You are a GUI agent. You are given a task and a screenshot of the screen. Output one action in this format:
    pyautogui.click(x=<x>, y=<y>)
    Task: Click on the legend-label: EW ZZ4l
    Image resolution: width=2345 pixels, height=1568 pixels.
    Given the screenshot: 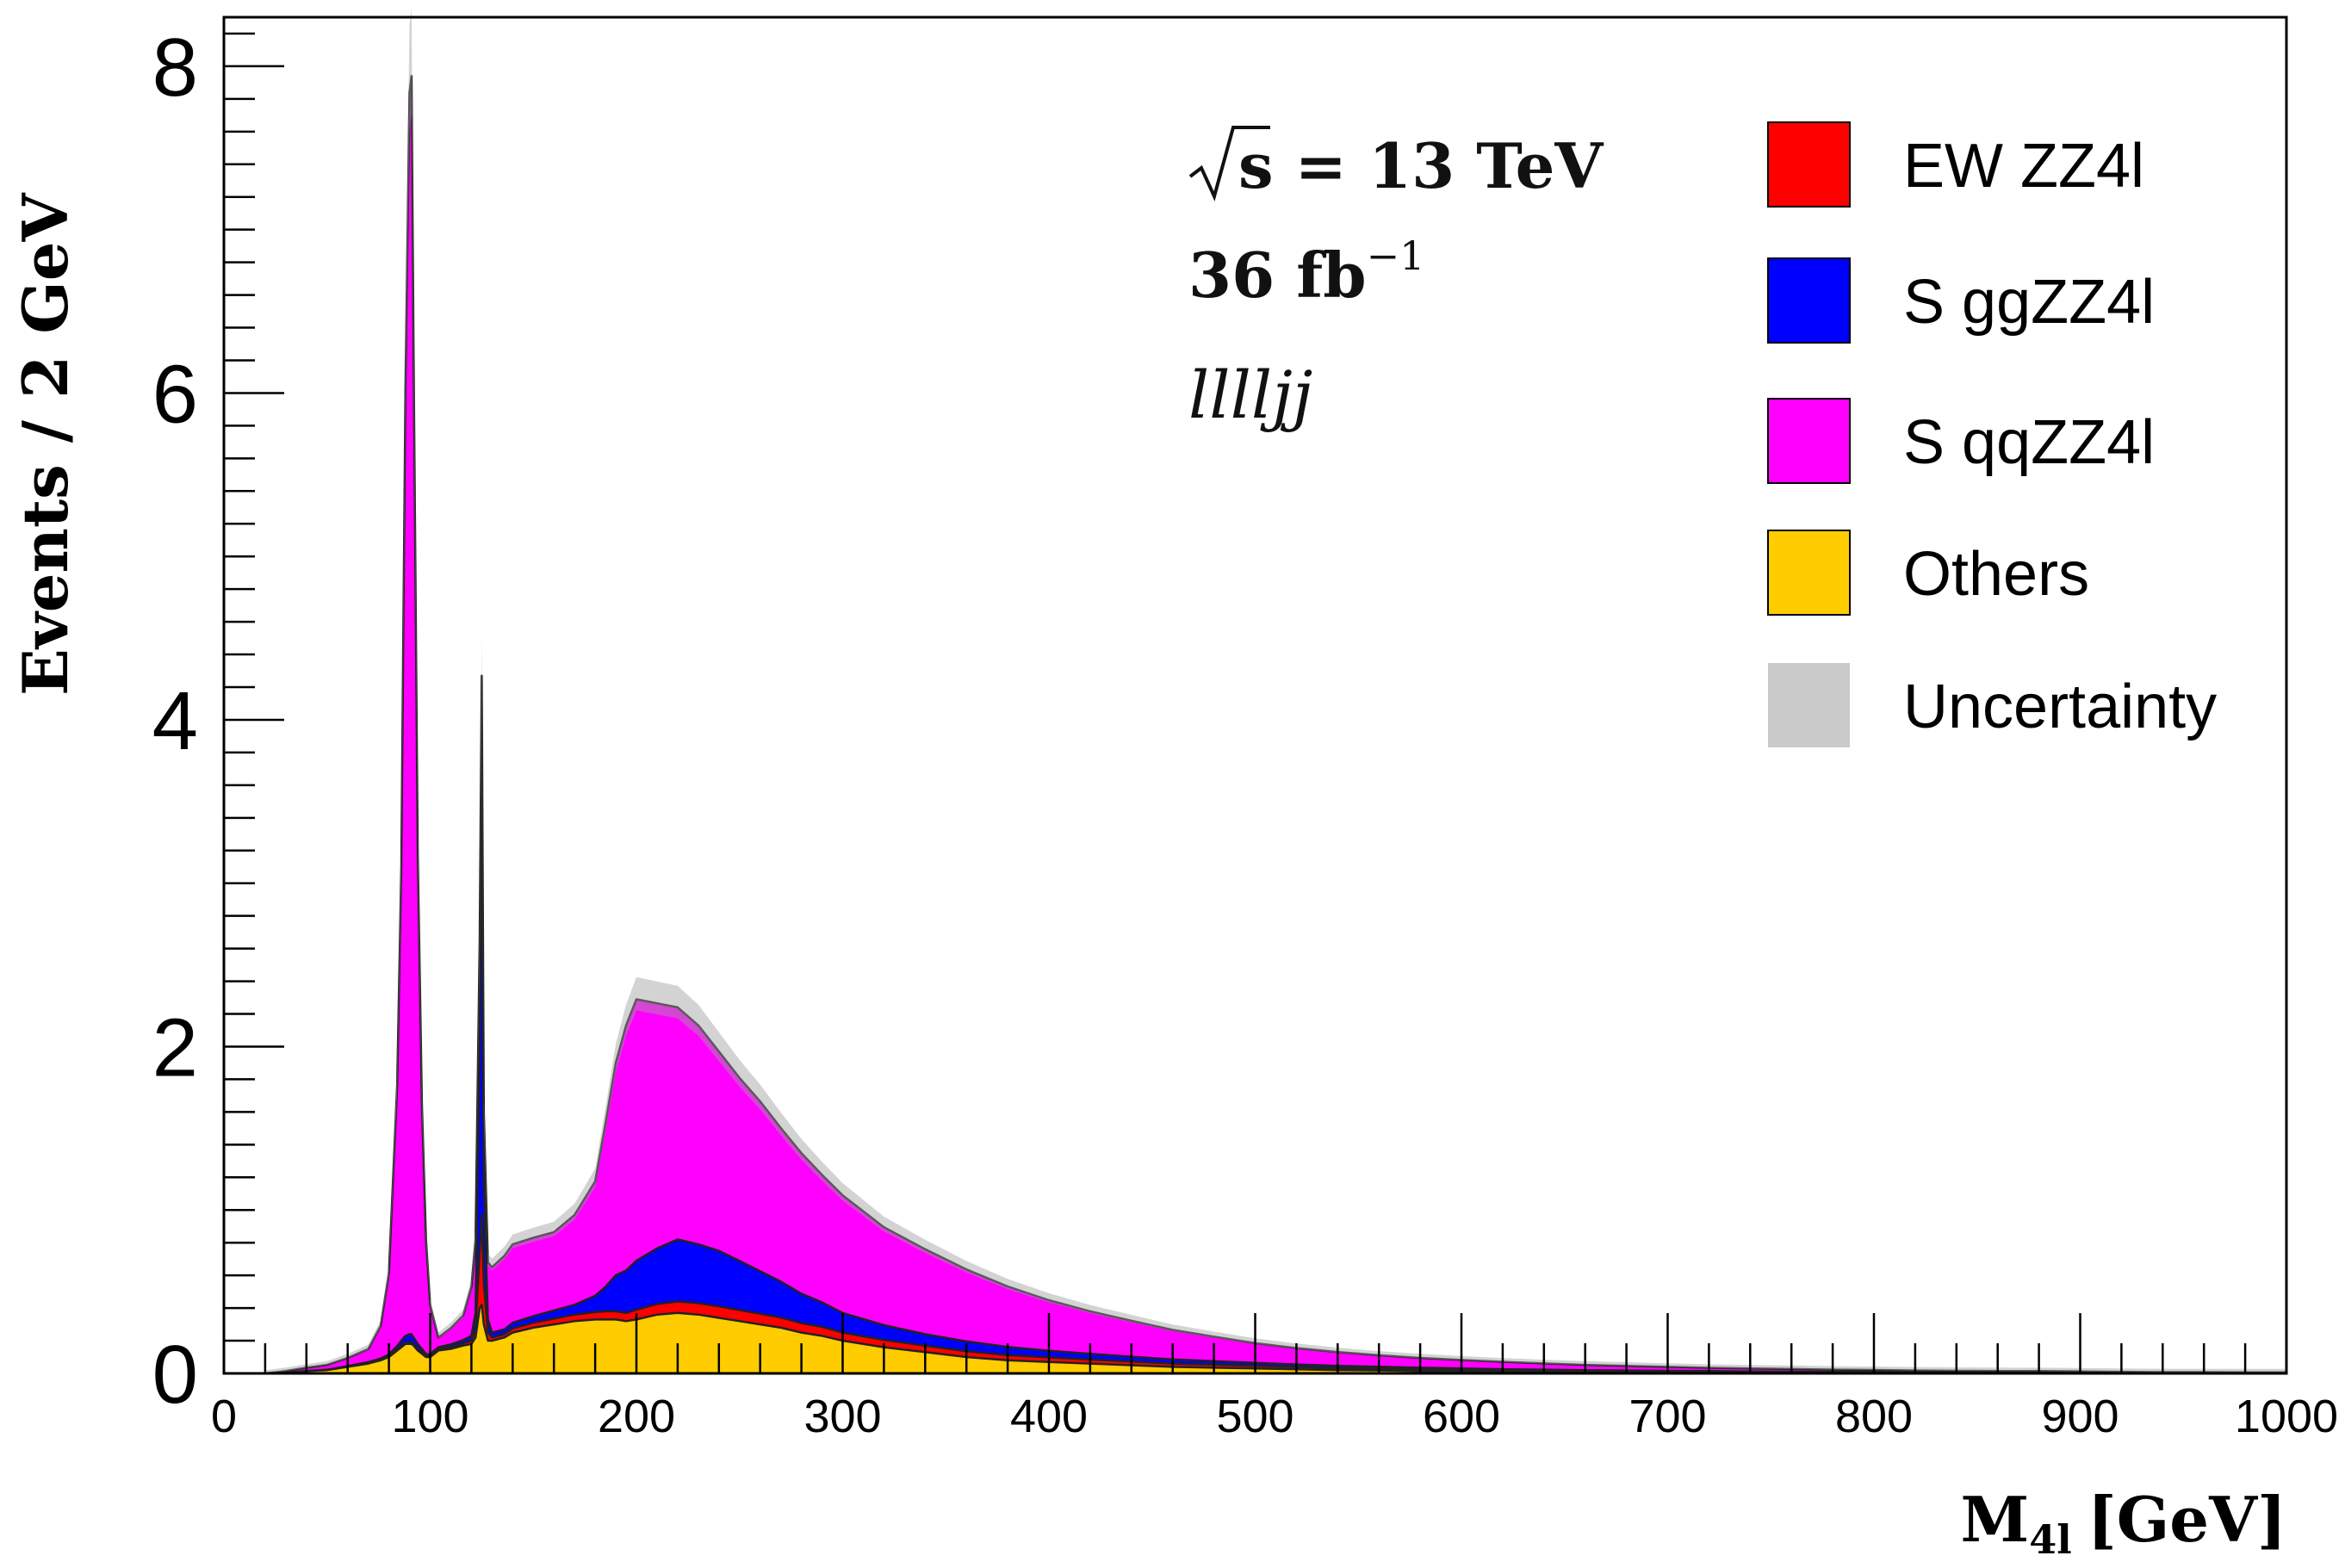 What is the action you would take?
    pyautogui.click(x=2024, y=166)
    